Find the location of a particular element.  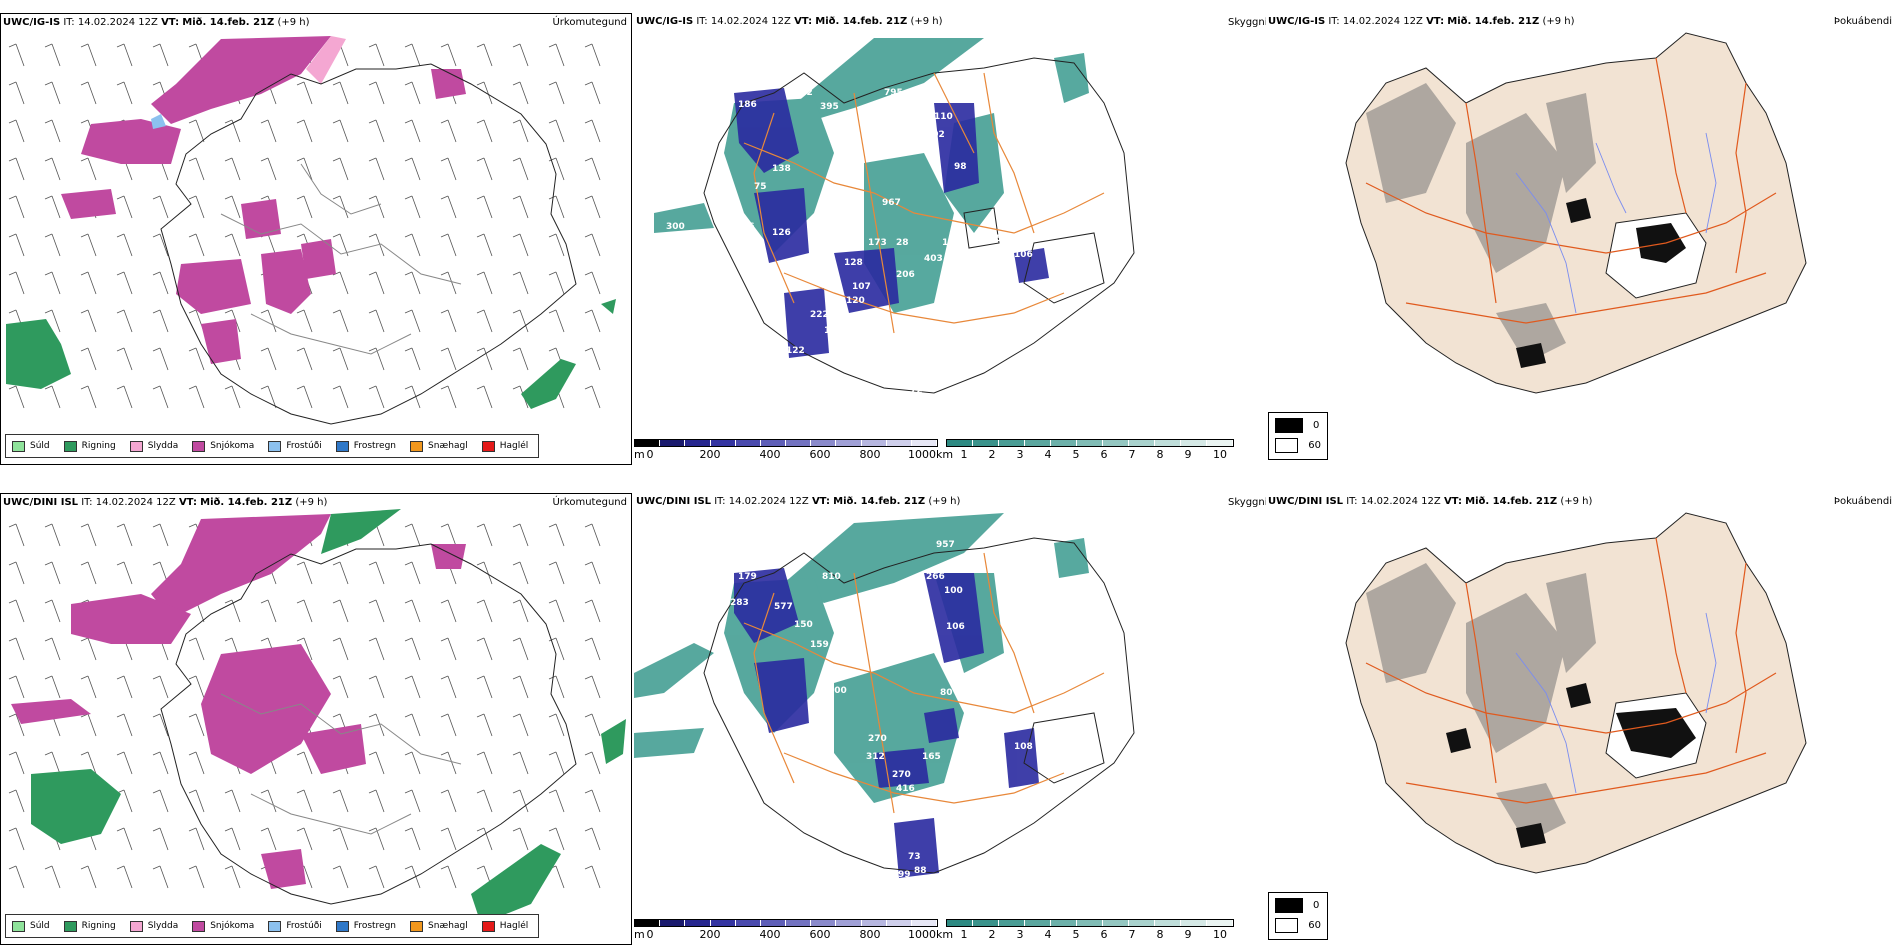

vis-label: 58 is located at coordinates (1002, 239).